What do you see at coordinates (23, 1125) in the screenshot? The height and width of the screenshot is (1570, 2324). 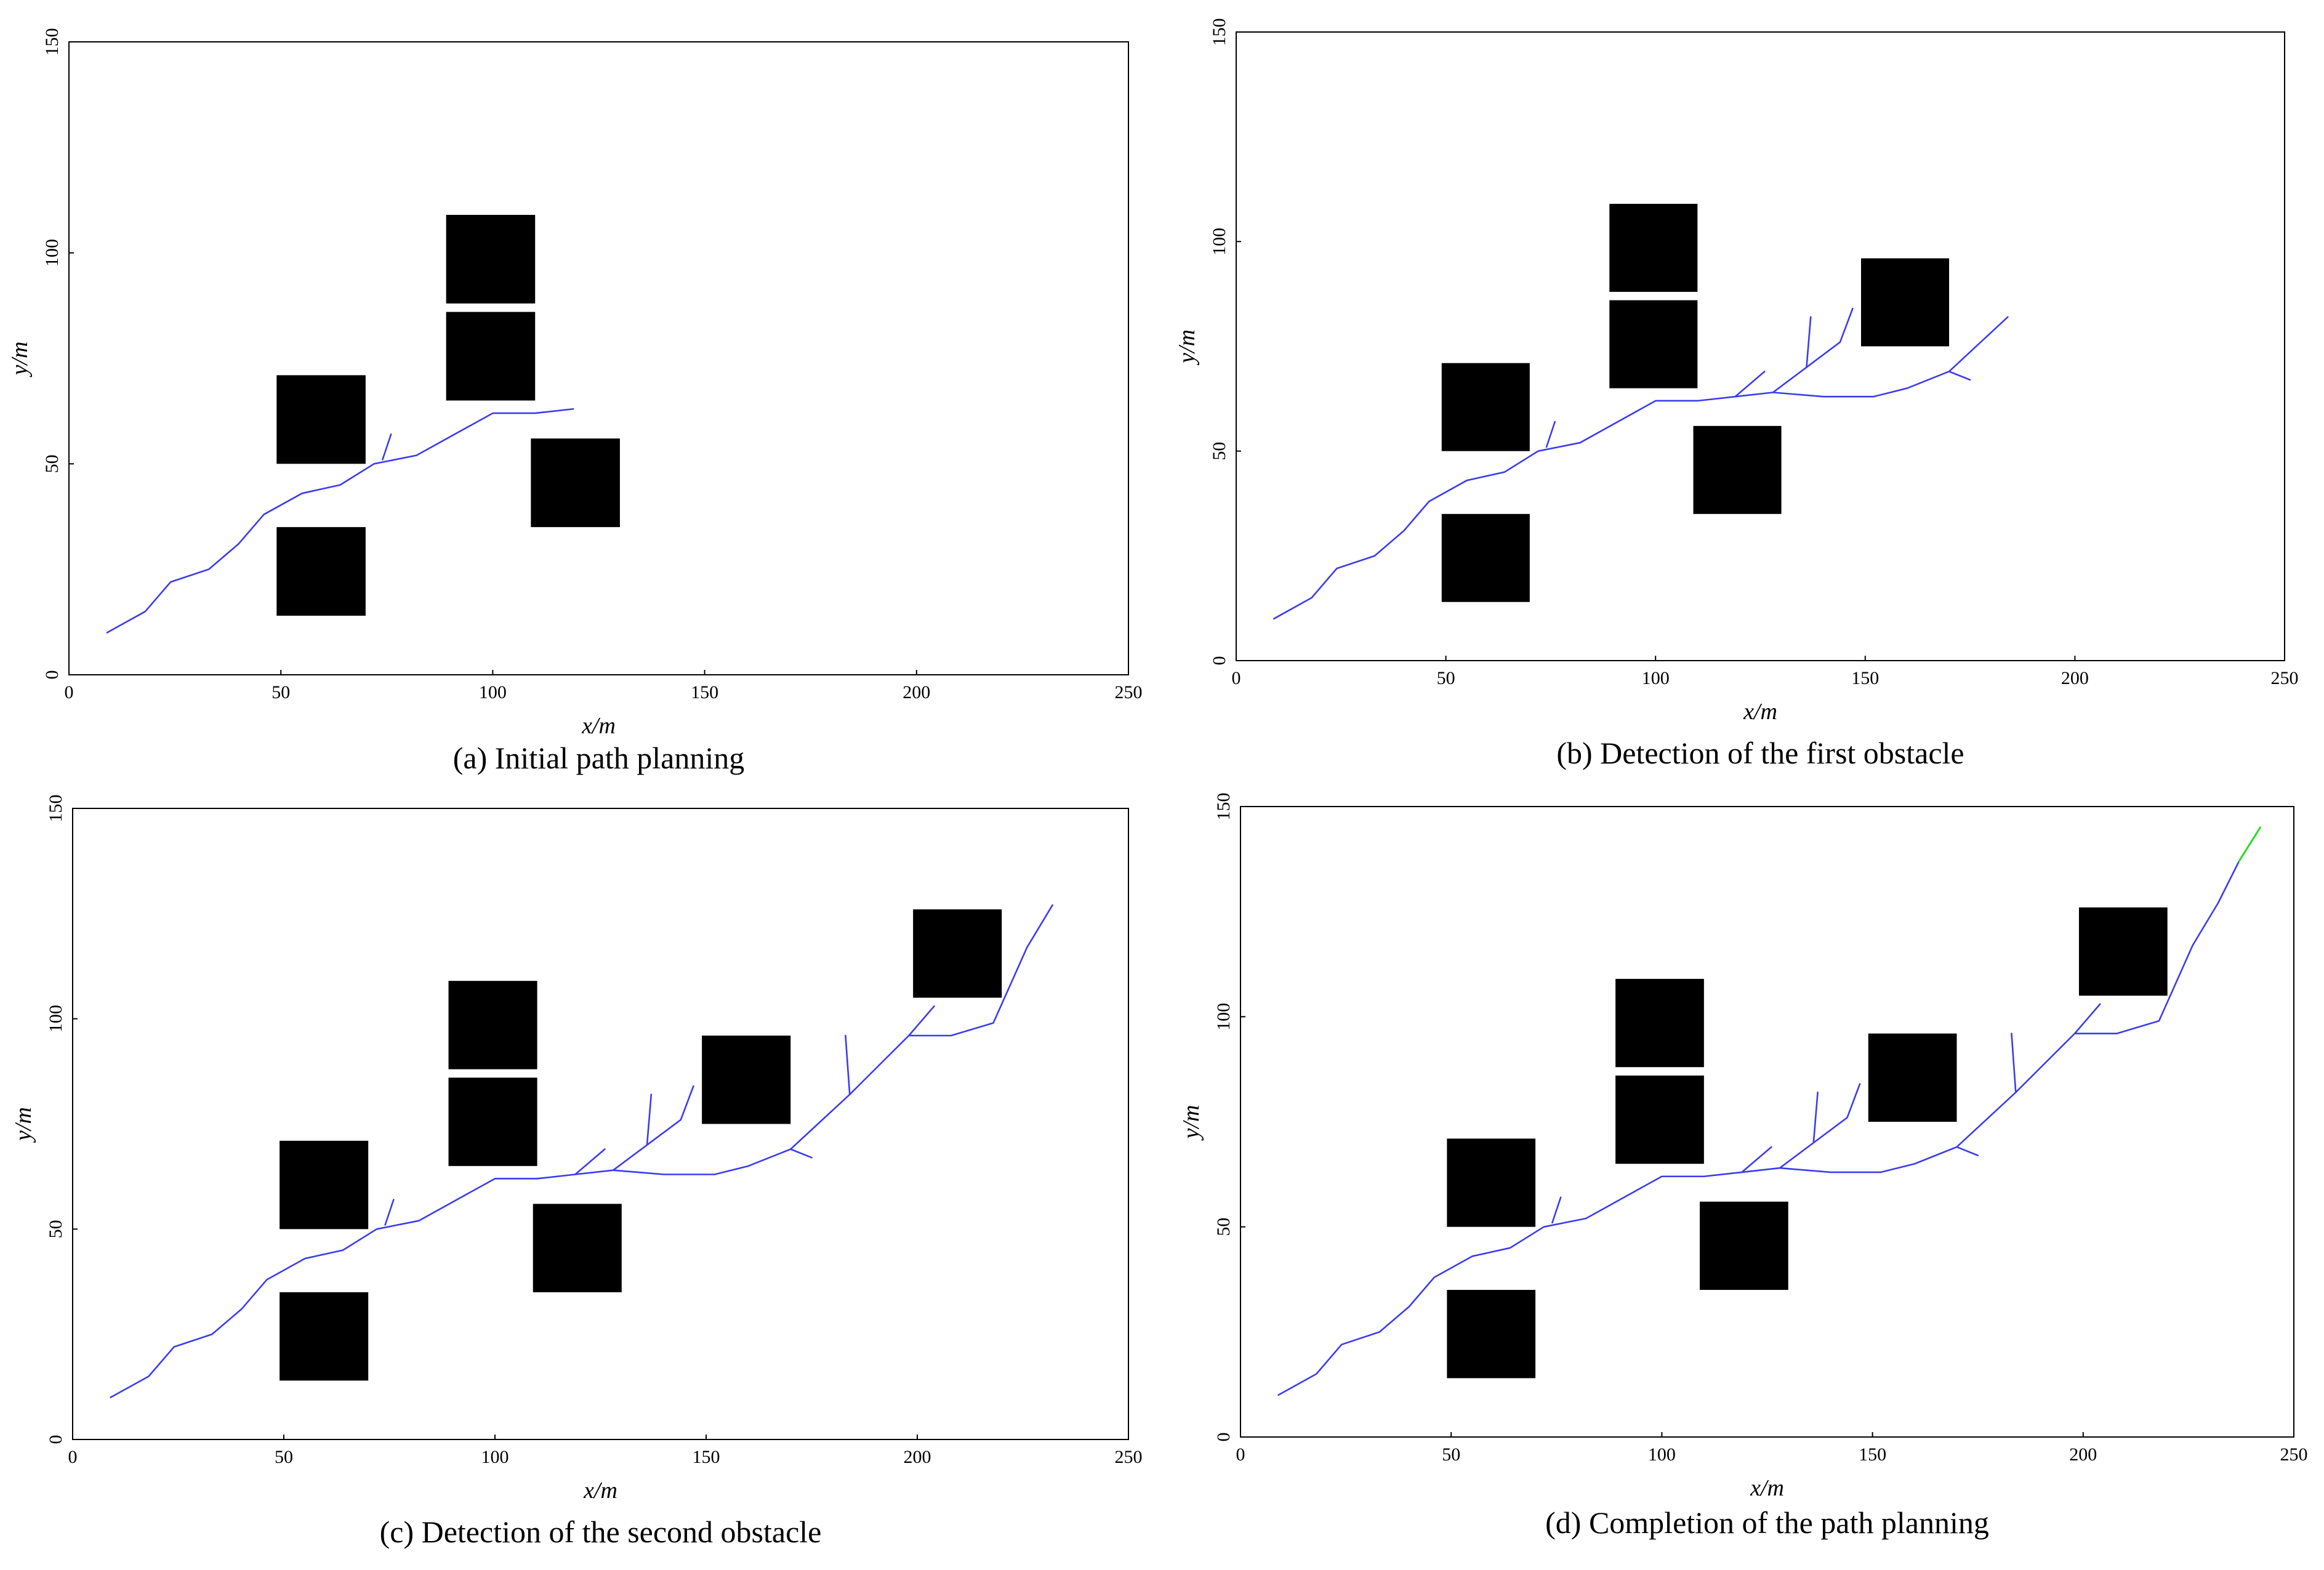 I see `panel-c-ylabel: y/m` at bounding box center [23, 1125].